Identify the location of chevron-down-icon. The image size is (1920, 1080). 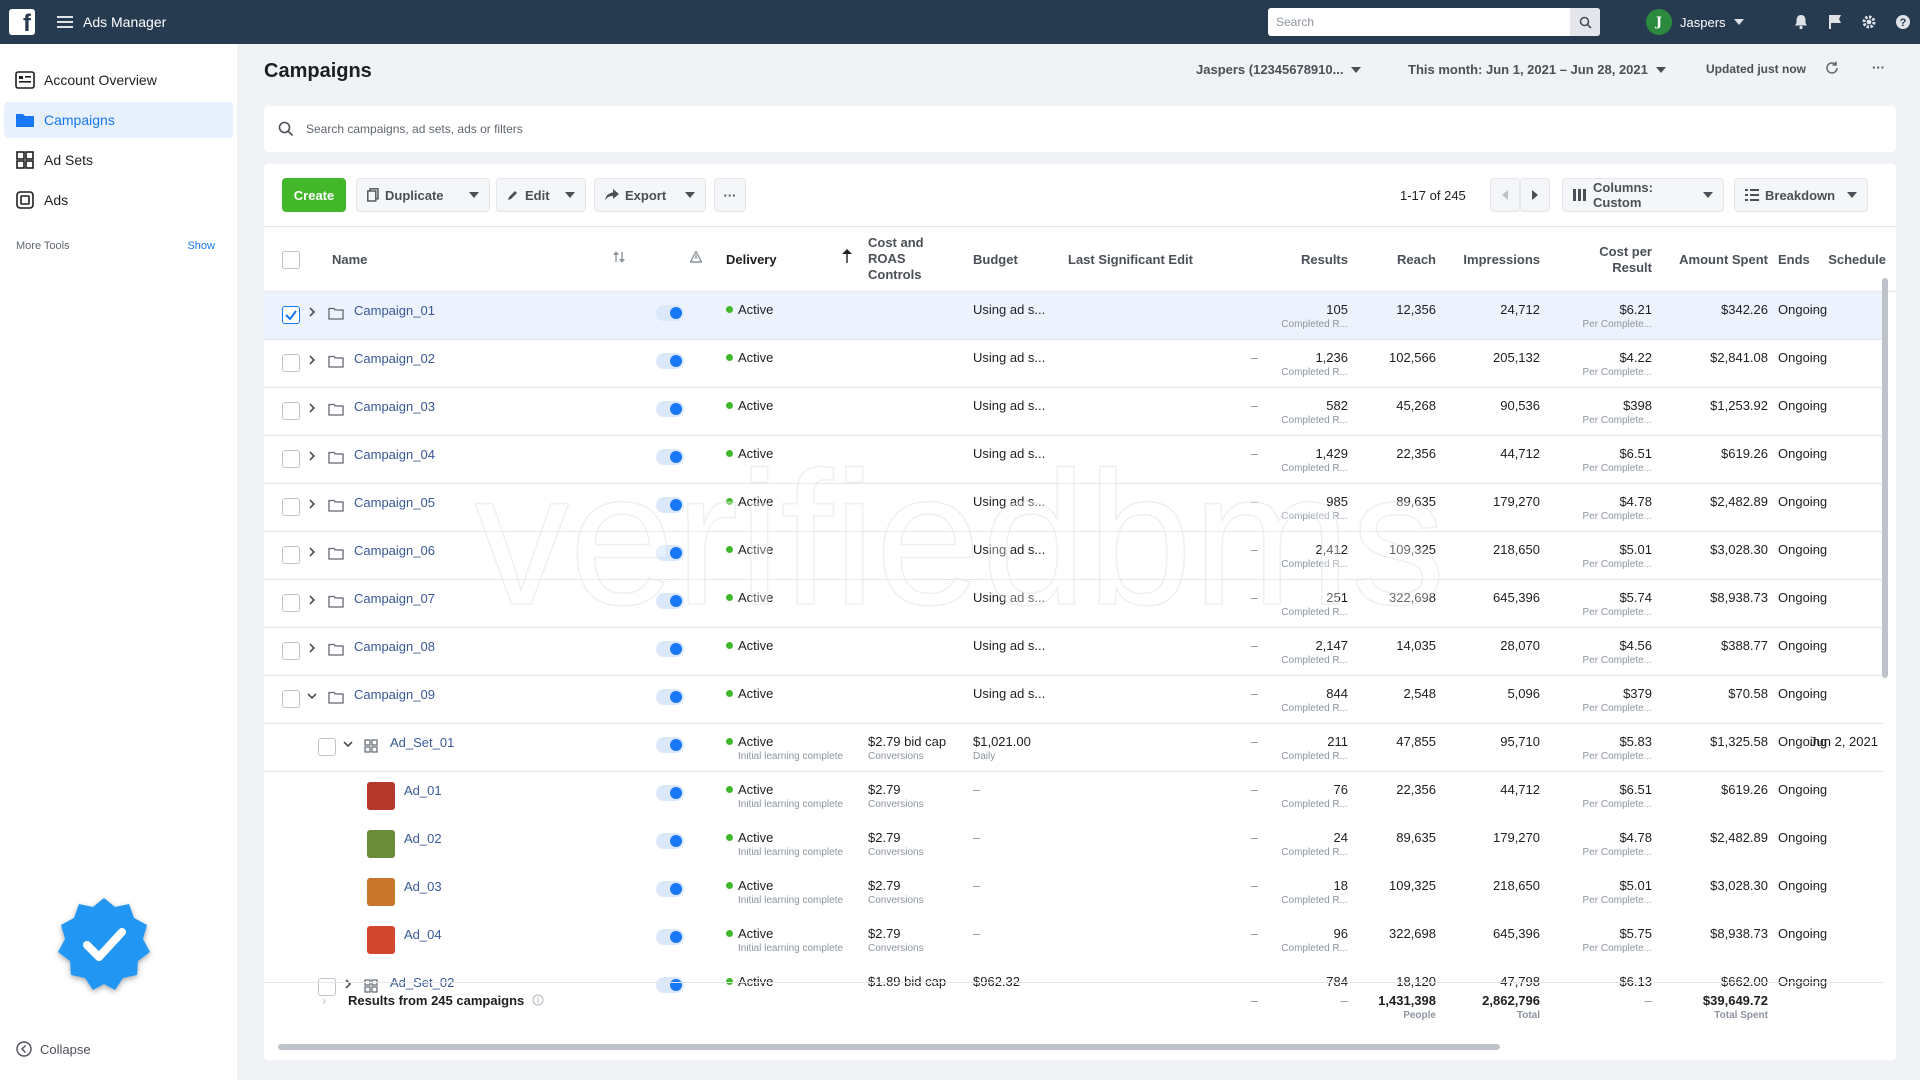
(348, 745).